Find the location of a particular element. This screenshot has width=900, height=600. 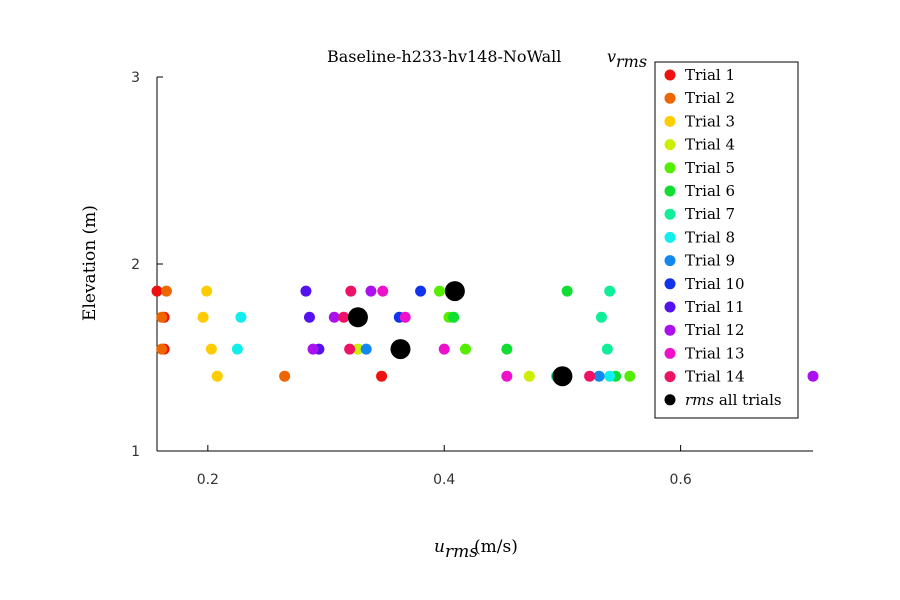

xlabel-unit: (m/s) is located at coordinates (496, 547).